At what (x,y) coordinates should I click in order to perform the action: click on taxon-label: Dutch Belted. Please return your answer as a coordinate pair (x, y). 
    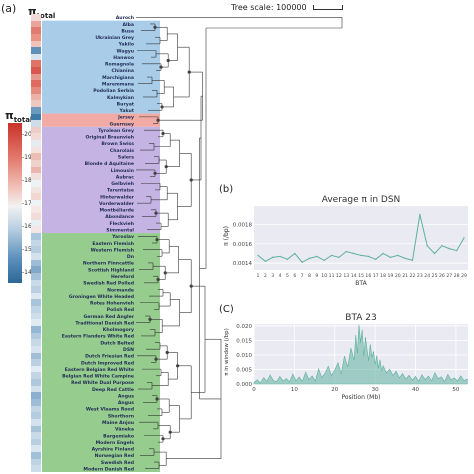
    Looking at the image, I should click on (117, 343).